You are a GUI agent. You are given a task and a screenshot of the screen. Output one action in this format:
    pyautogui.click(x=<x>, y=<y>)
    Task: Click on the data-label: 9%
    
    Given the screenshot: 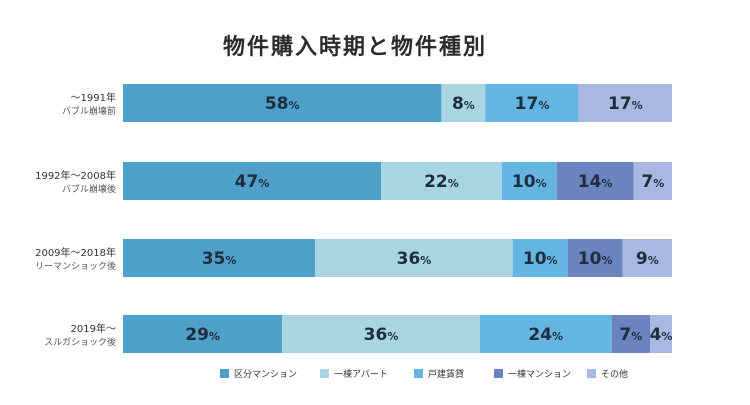 What is the action you would take?
    pyautogui.click(x=647, y=259)
    